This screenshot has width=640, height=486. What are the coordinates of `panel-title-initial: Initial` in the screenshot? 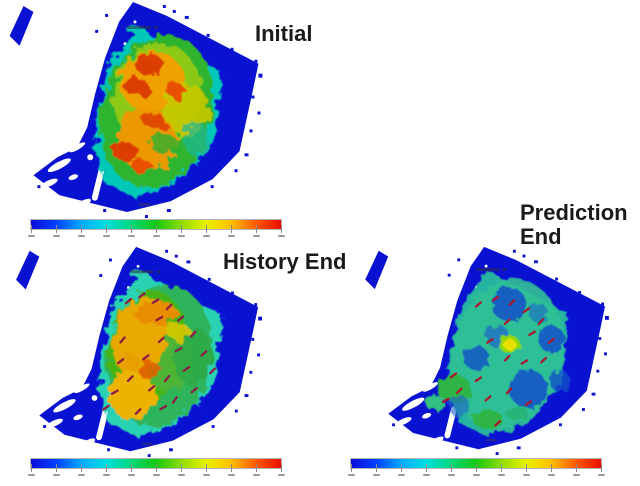 It's located at (283, 34).